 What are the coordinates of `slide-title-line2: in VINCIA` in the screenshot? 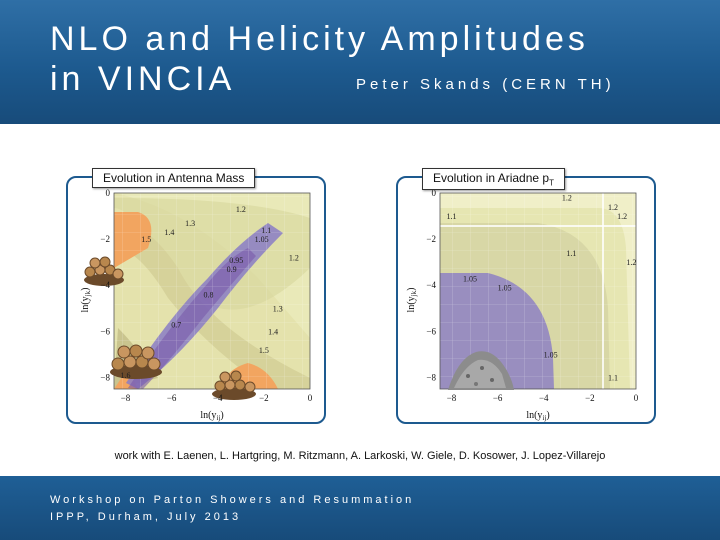 It's located at (143, 79).